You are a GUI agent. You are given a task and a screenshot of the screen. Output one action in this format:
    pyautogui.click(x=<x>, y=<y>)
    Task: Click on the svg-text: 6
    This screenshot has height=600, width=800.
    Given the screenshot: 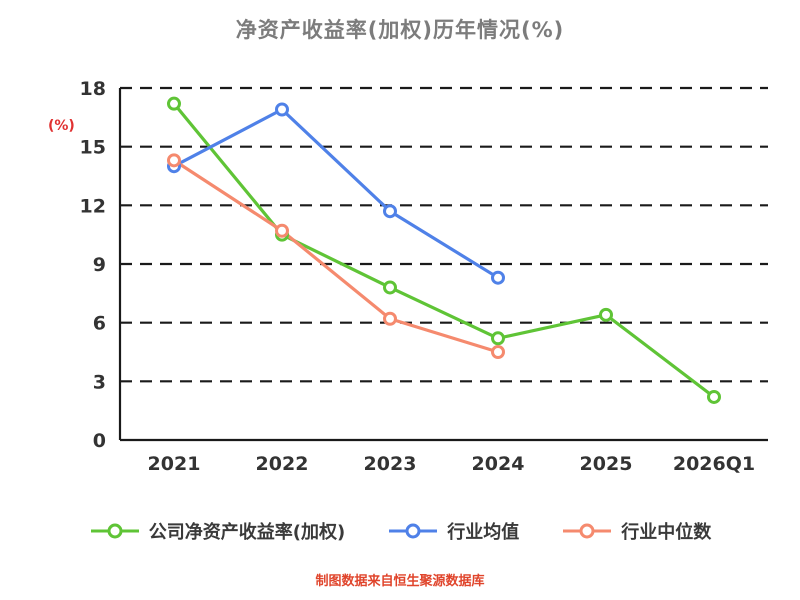 What is the action you would take?
    pyautogui.click(x=99, y=324)
    